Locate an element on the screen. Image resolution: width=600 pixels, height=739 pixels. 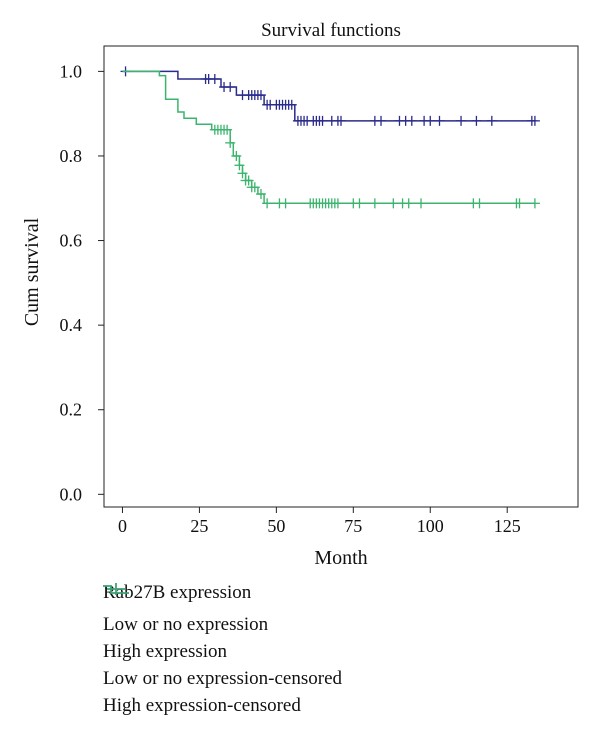
y-tick-label: 0.2 is located at coordinates (71, 410).